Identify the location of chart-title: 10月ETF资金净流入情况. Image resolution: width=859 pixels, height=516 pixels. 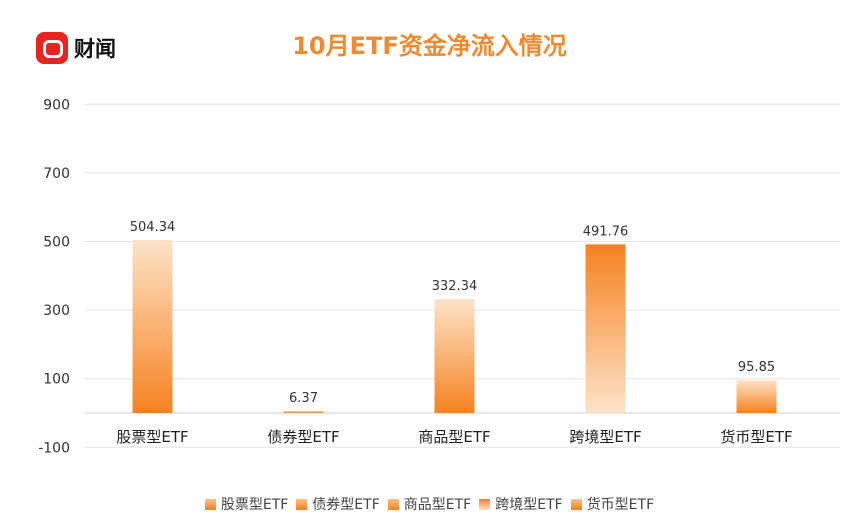
(429, 46).